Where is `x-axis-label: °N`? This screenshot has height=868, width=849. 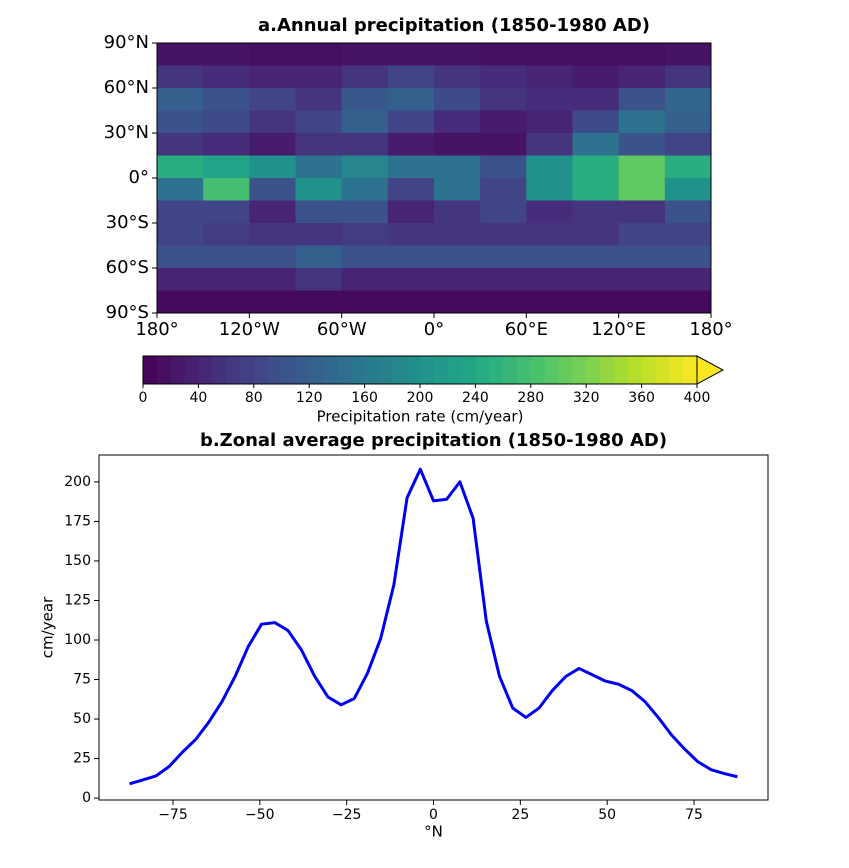 x-axis-label: °N is located at coordinates (433, 832).